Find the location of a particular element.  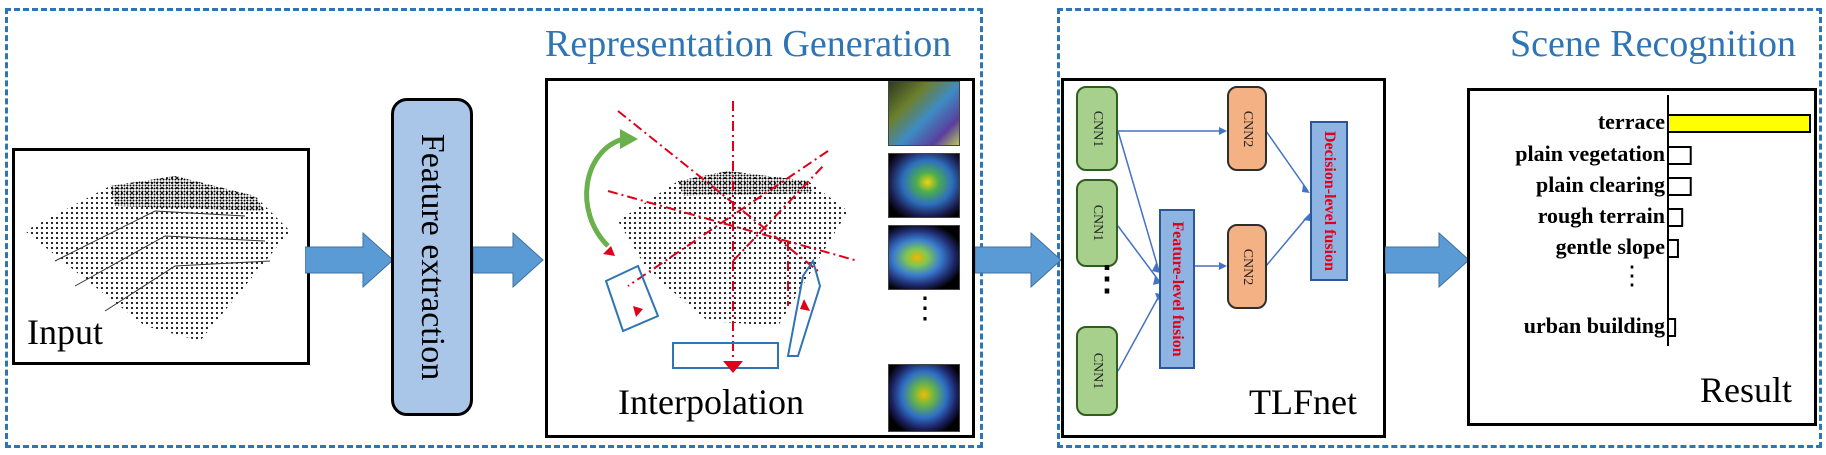

feature-level-fusion-box: Feature-level fusion is located at coordinates (1177, 289).